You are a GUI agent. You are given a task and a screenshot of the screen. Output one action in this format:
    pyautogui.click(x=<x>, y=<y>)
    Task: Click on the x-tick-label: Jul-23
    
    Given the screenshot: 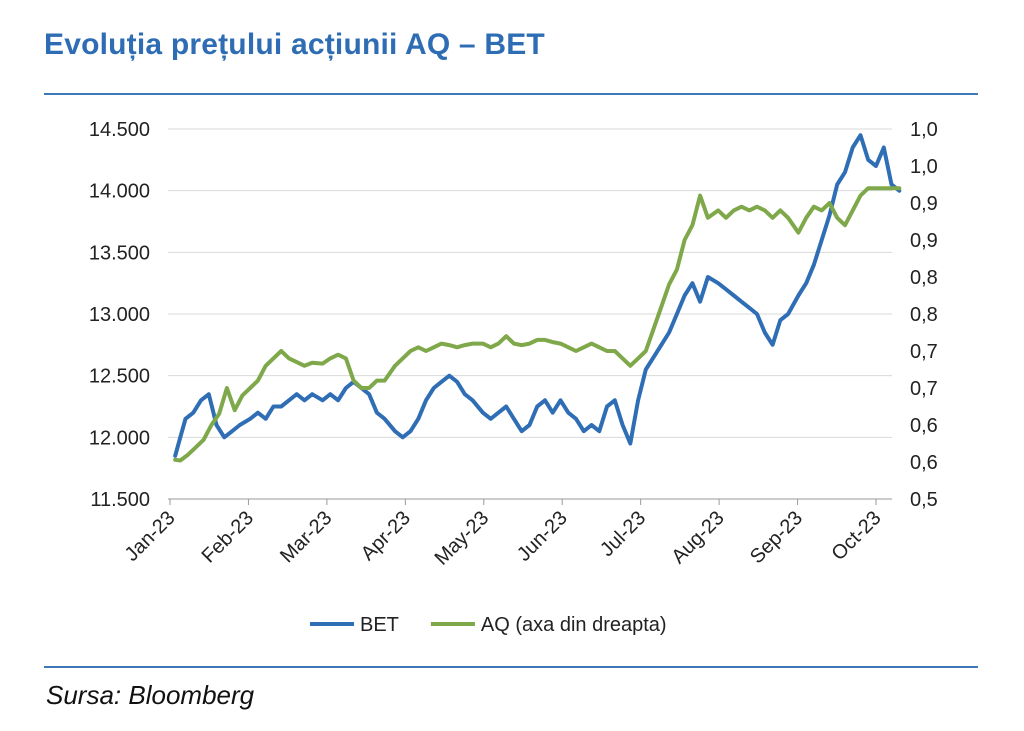 What is the action you would take?
    pyautogui.click(x=623, y=534)
    